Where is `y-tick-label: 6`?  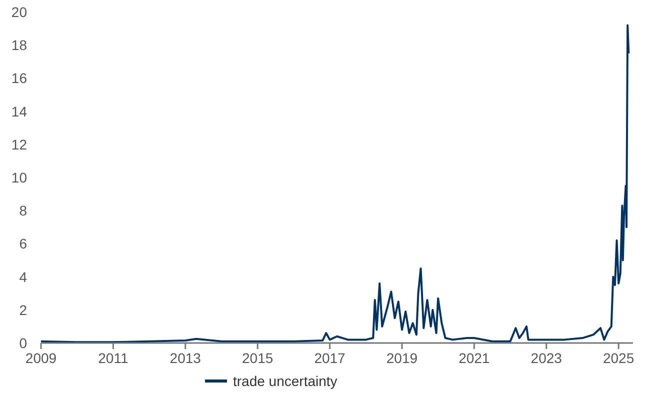 y-tick-label: 6 is located at coordinates (23, 244).